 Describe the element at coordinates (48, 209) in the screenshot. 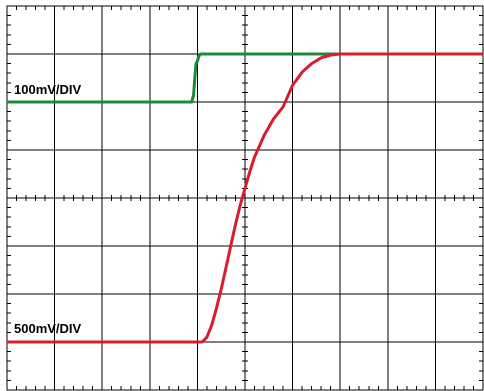

I see `trace-labels: 100mV/DIV 500mV/DIV` at that location.